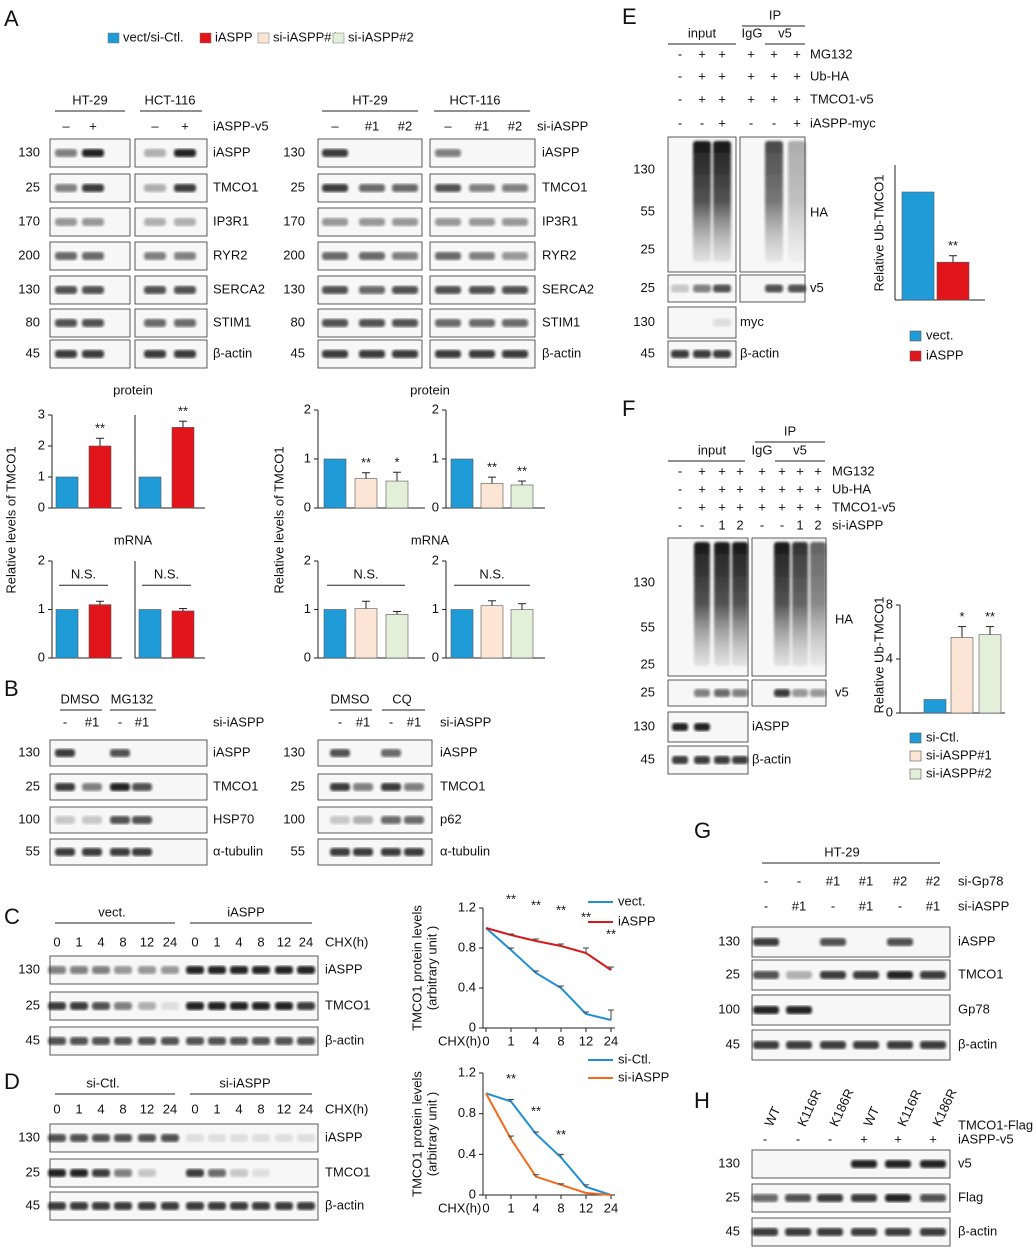 The image size is (1036, 1250). Describe the element at coordinates (939, 334) in the screenshot. I see `legend-label: vect.` at that location.